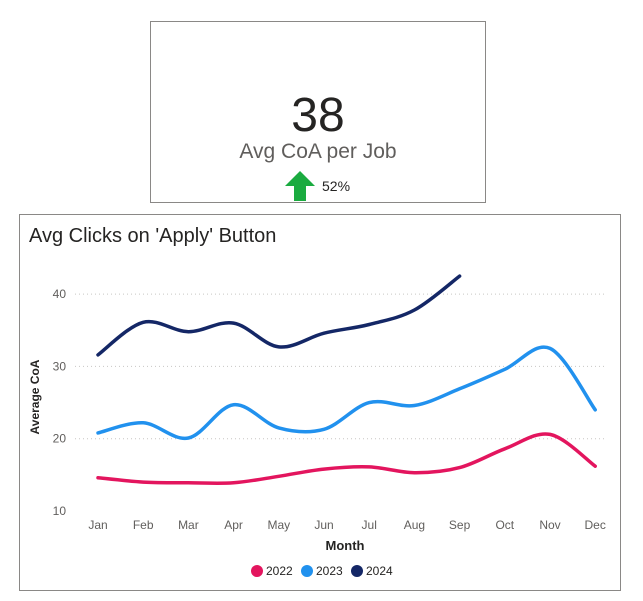  What do you see at coordinates (60, 511) in the screenshot?
I see `y-tick-label: 10` at bounding box center [60, 511].